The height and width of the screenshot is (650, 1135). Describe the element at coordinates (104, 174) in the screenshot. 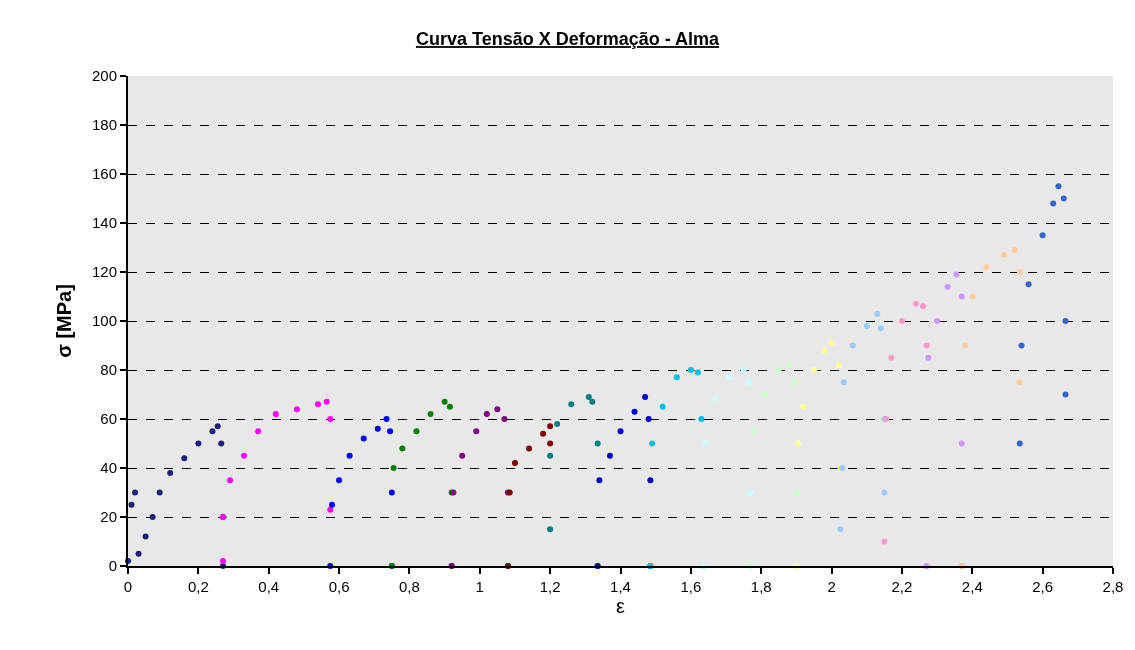

I see `y-tick-label: 160` at that location.